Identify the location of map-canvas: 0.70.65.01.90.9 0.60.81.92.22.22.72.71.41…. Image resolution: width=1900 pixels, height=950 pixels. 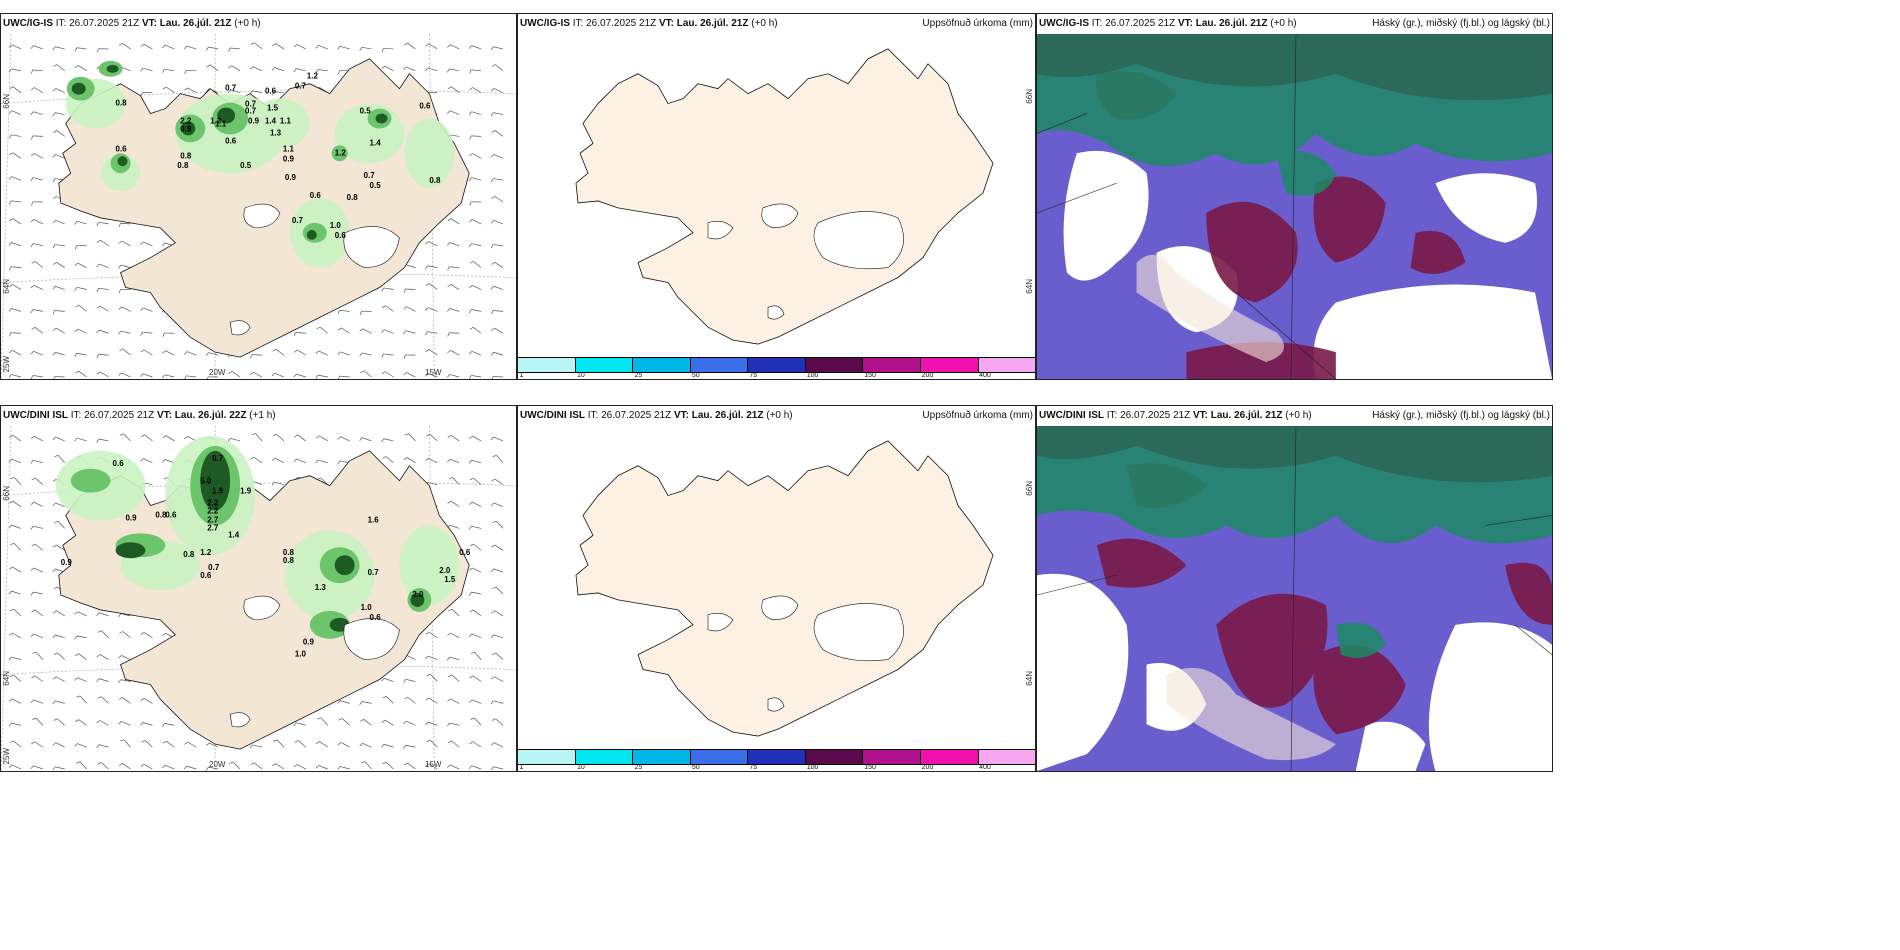
(258, 598).